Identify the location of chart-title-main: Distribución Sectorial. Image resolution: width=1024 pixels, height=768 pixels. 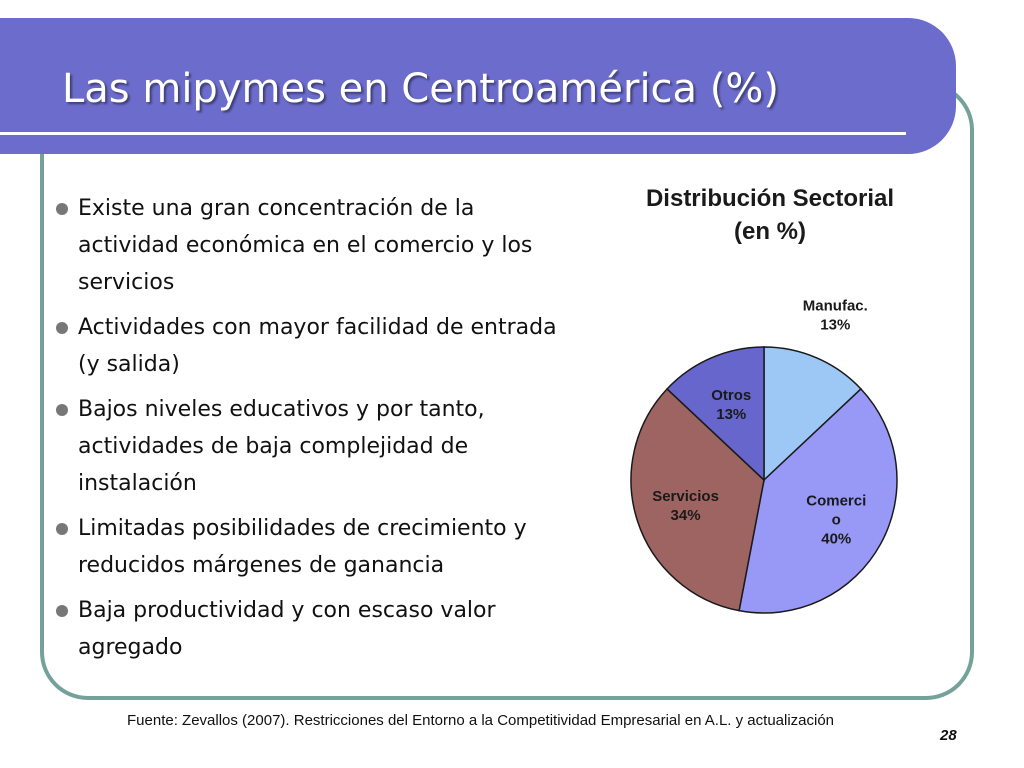
(770, 198).